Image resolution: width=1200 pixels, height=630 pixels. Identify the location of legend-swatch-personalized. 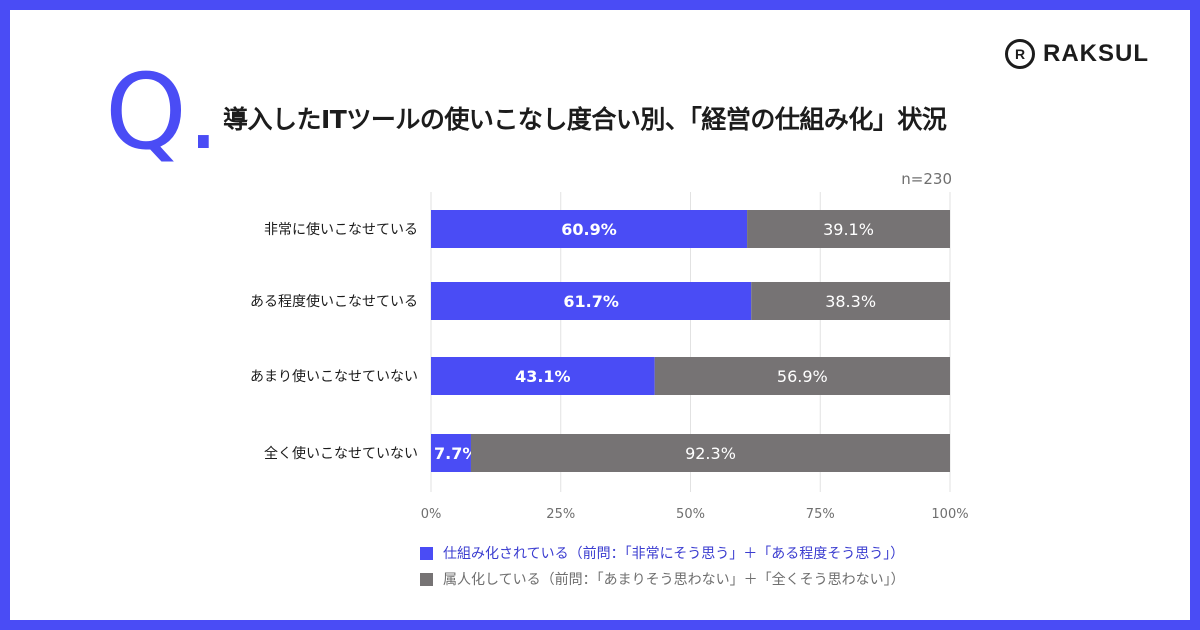
(426, 579).